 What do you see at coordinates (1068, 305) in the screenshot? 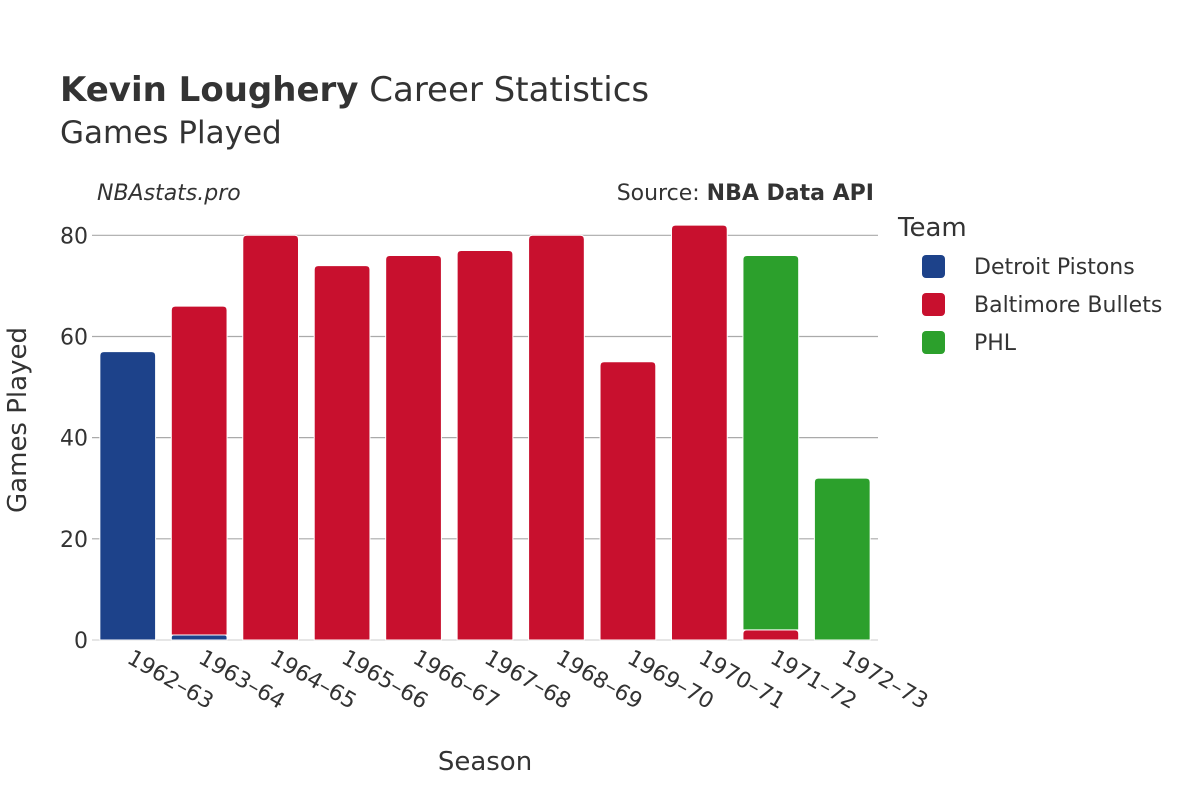
I see `legend-label: Baltimore Bullets` at bounding box center [1068, 305].